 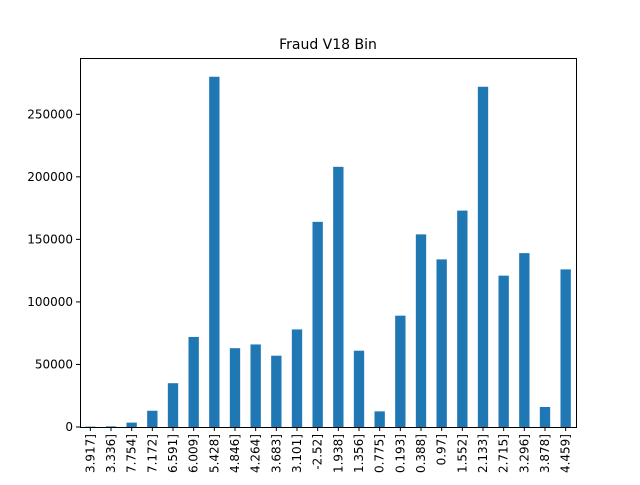 I want to click on y-tick-label-3: 150000, so click(x=50, y=239).